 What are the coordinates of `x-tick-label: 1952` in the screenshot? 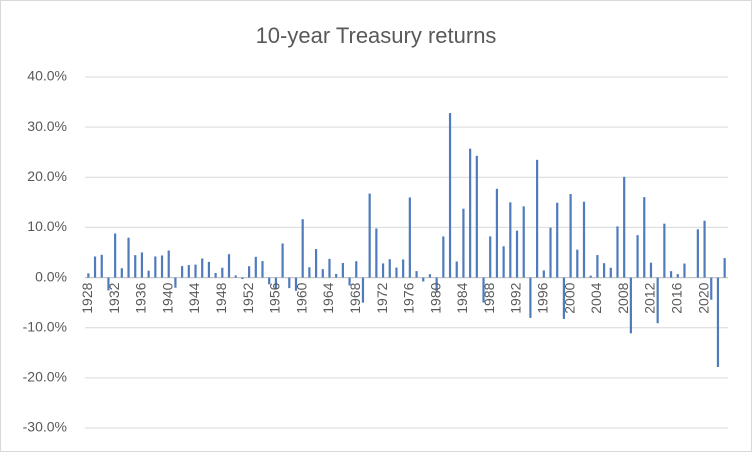 It's located at (248, 297).